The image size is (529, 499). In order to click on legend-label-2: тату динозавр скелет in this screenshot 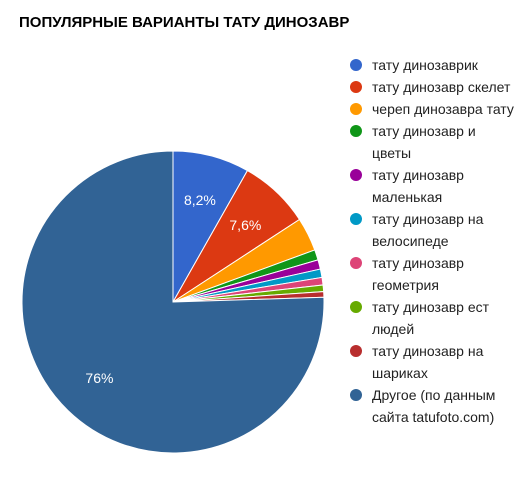, I will do `click(441, 87)`.